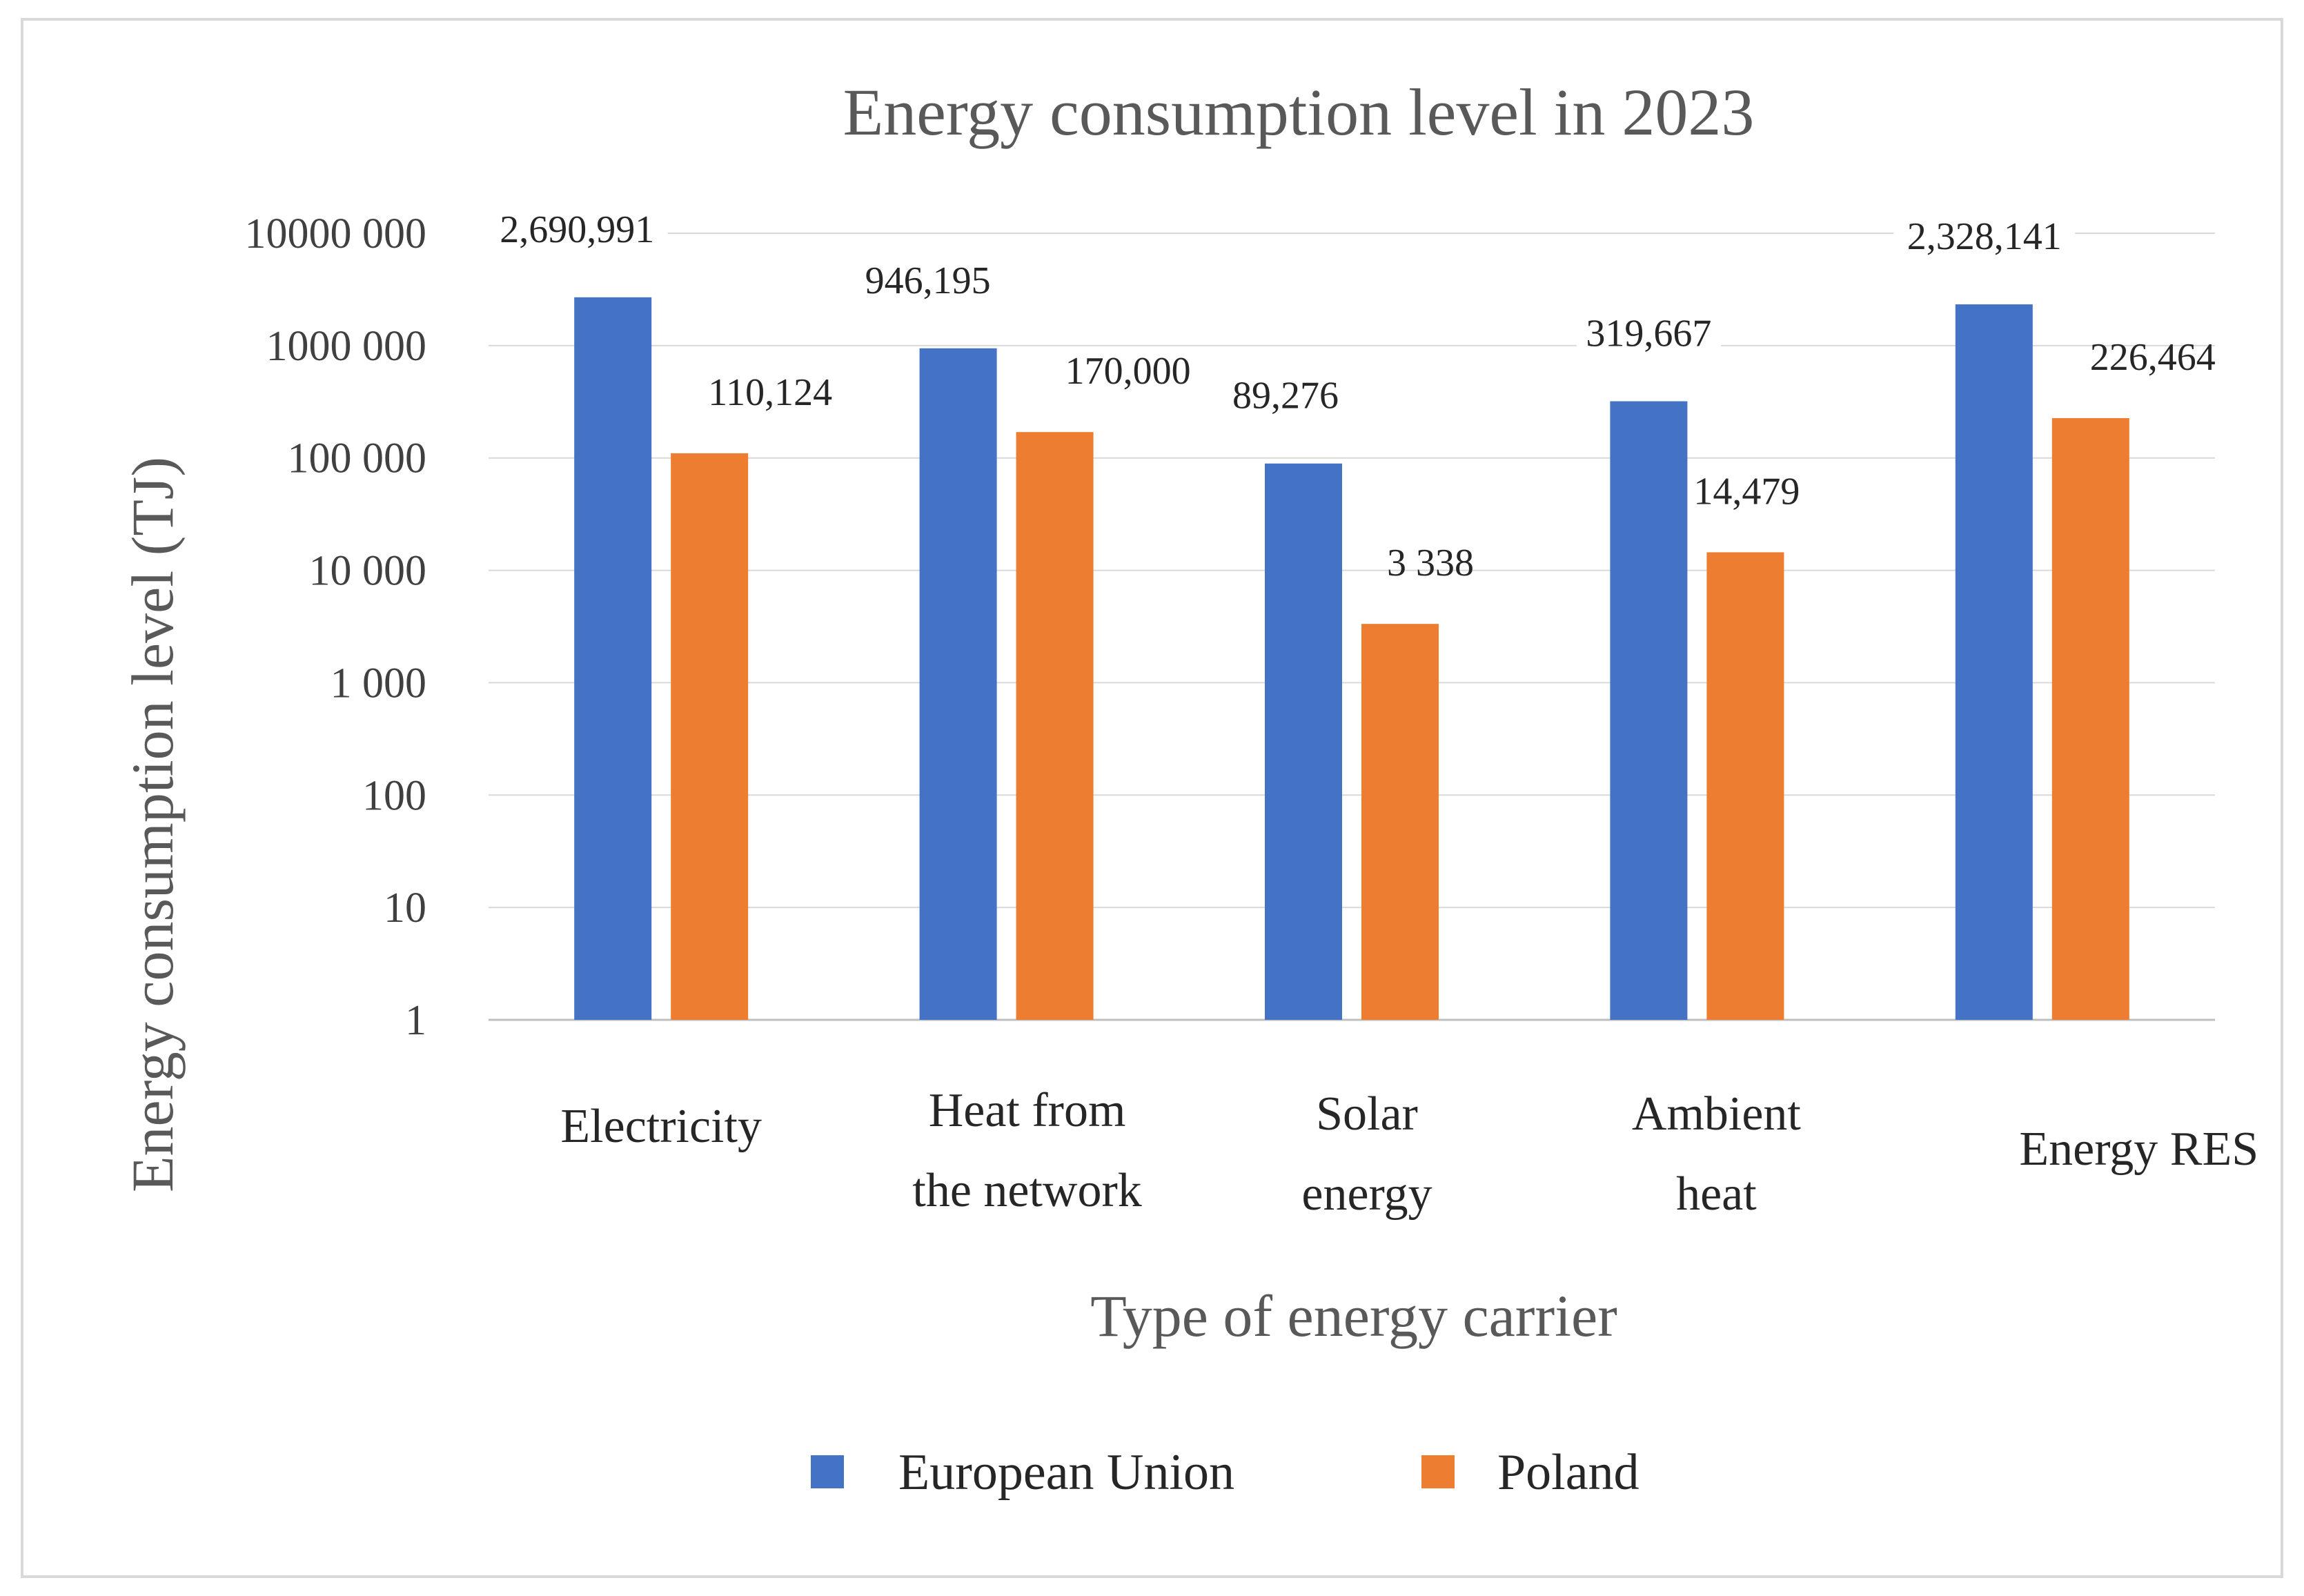  What do you see at coordinates (2153, 357) in the screenshot?
I see `data-label-poland: 226,464` at bounding box center [2153, 357].